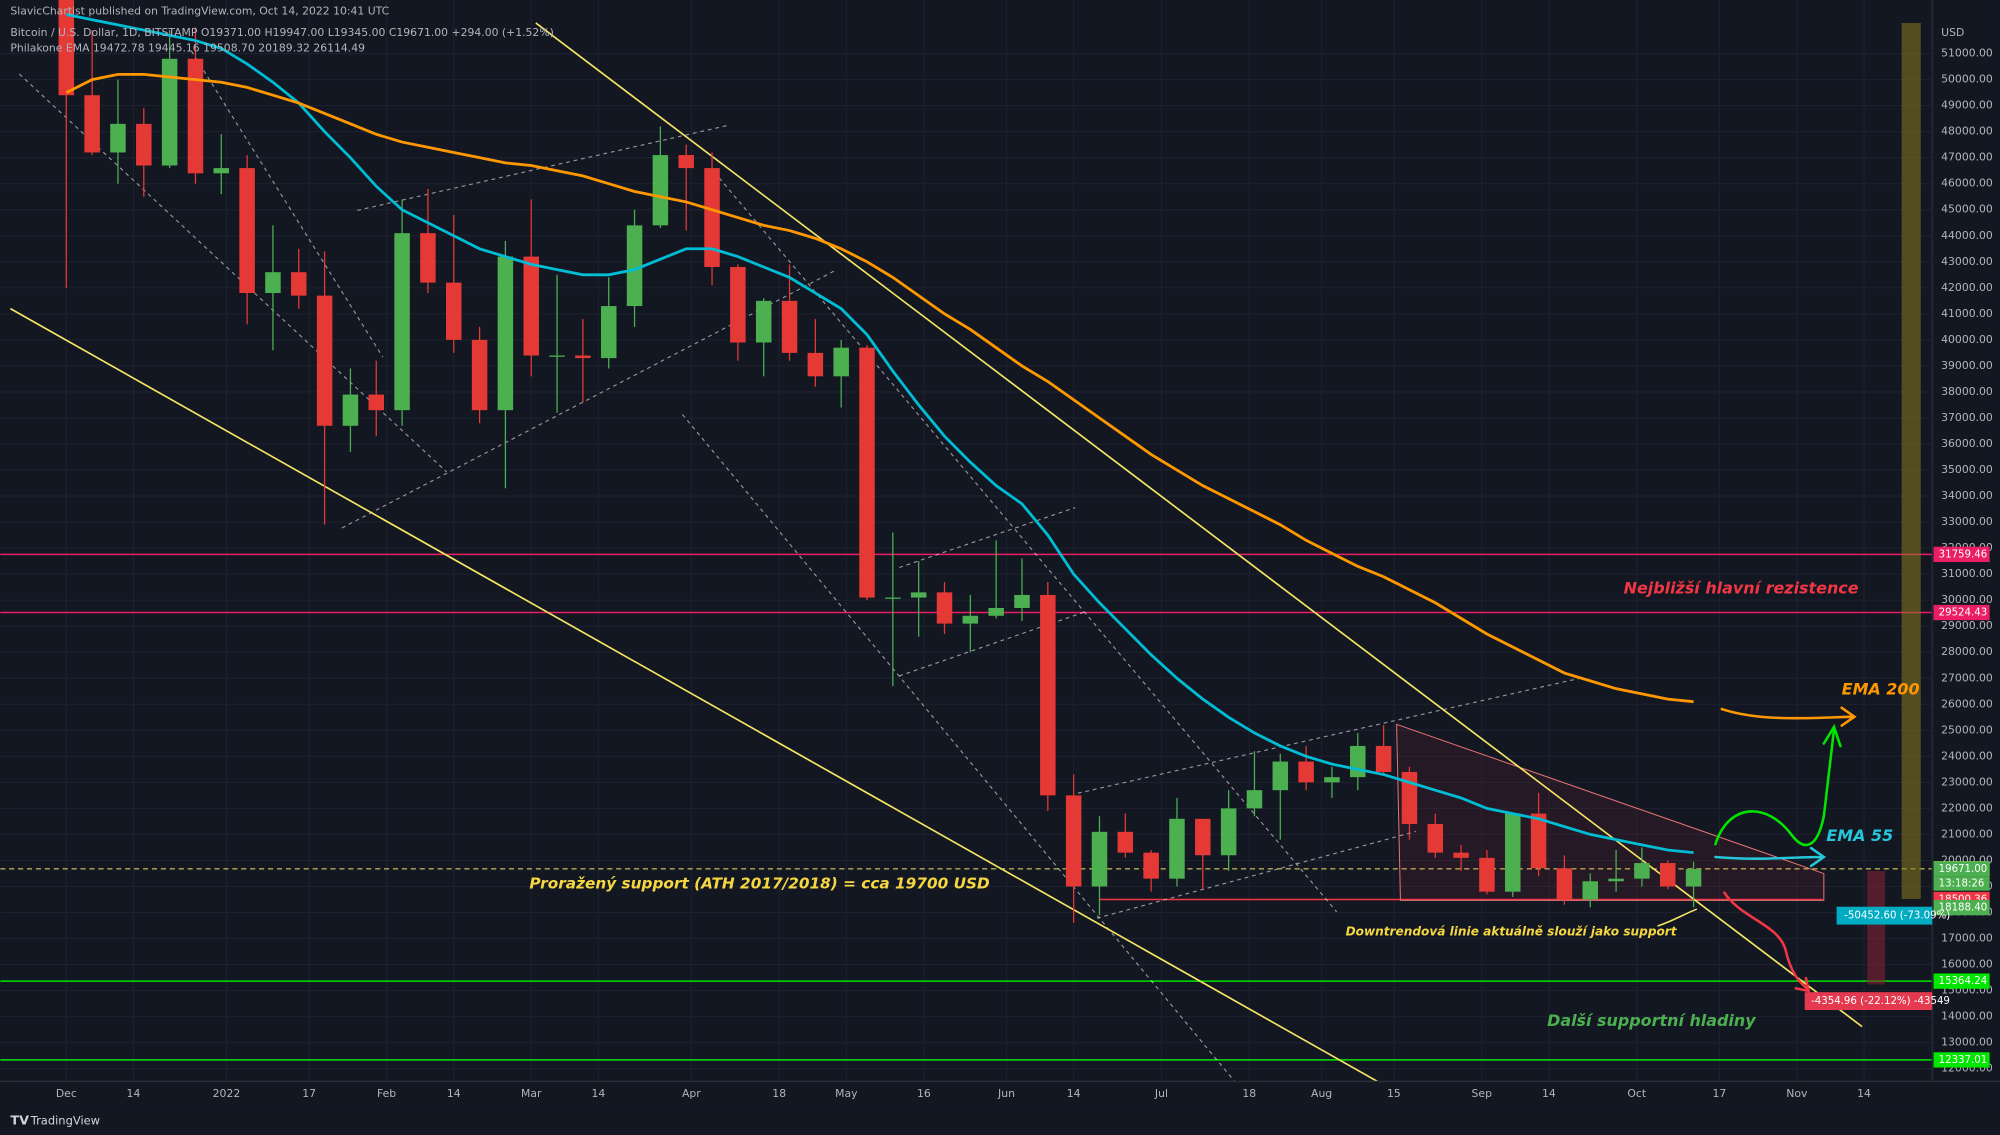 This screenshot has width=2000, height=1135. I want to click on y-tick-label: 33000.00, so click(1967, 521).